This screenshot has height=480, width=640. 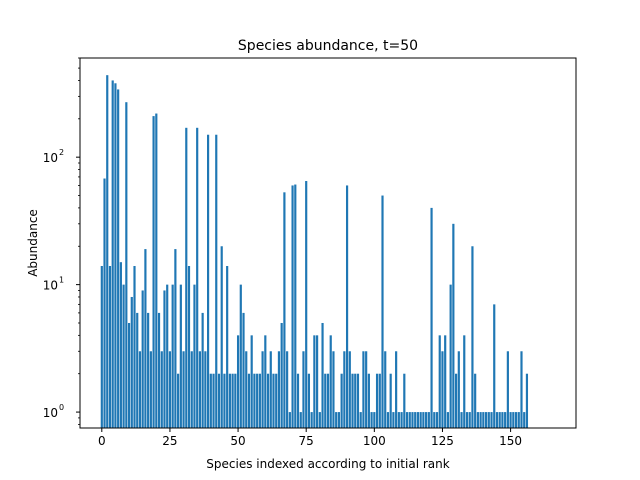 I want to click on x-tick-label: 75, so click(x=306, y=441).